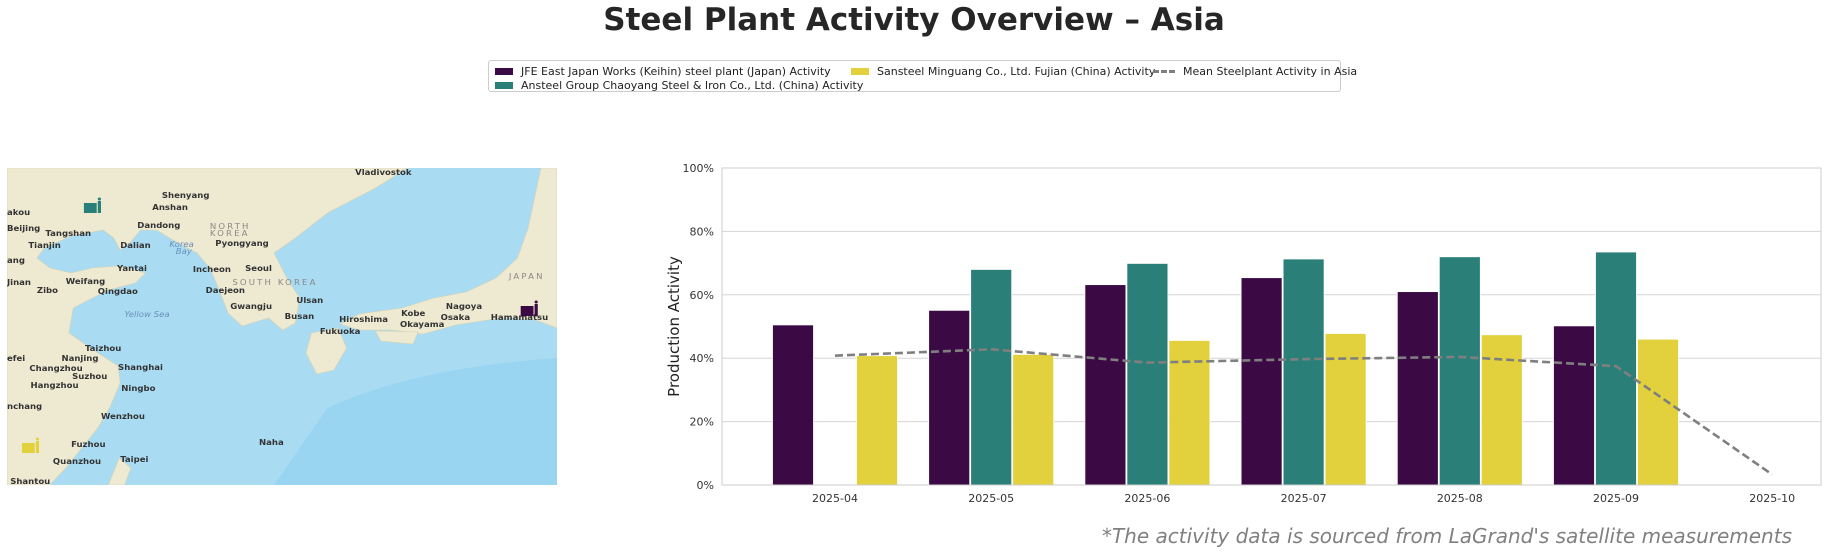  What do you see at coordinates (92, 205) in the screenshot?
I see `factory-icon-ansteel` at bounding box center [92, 205].